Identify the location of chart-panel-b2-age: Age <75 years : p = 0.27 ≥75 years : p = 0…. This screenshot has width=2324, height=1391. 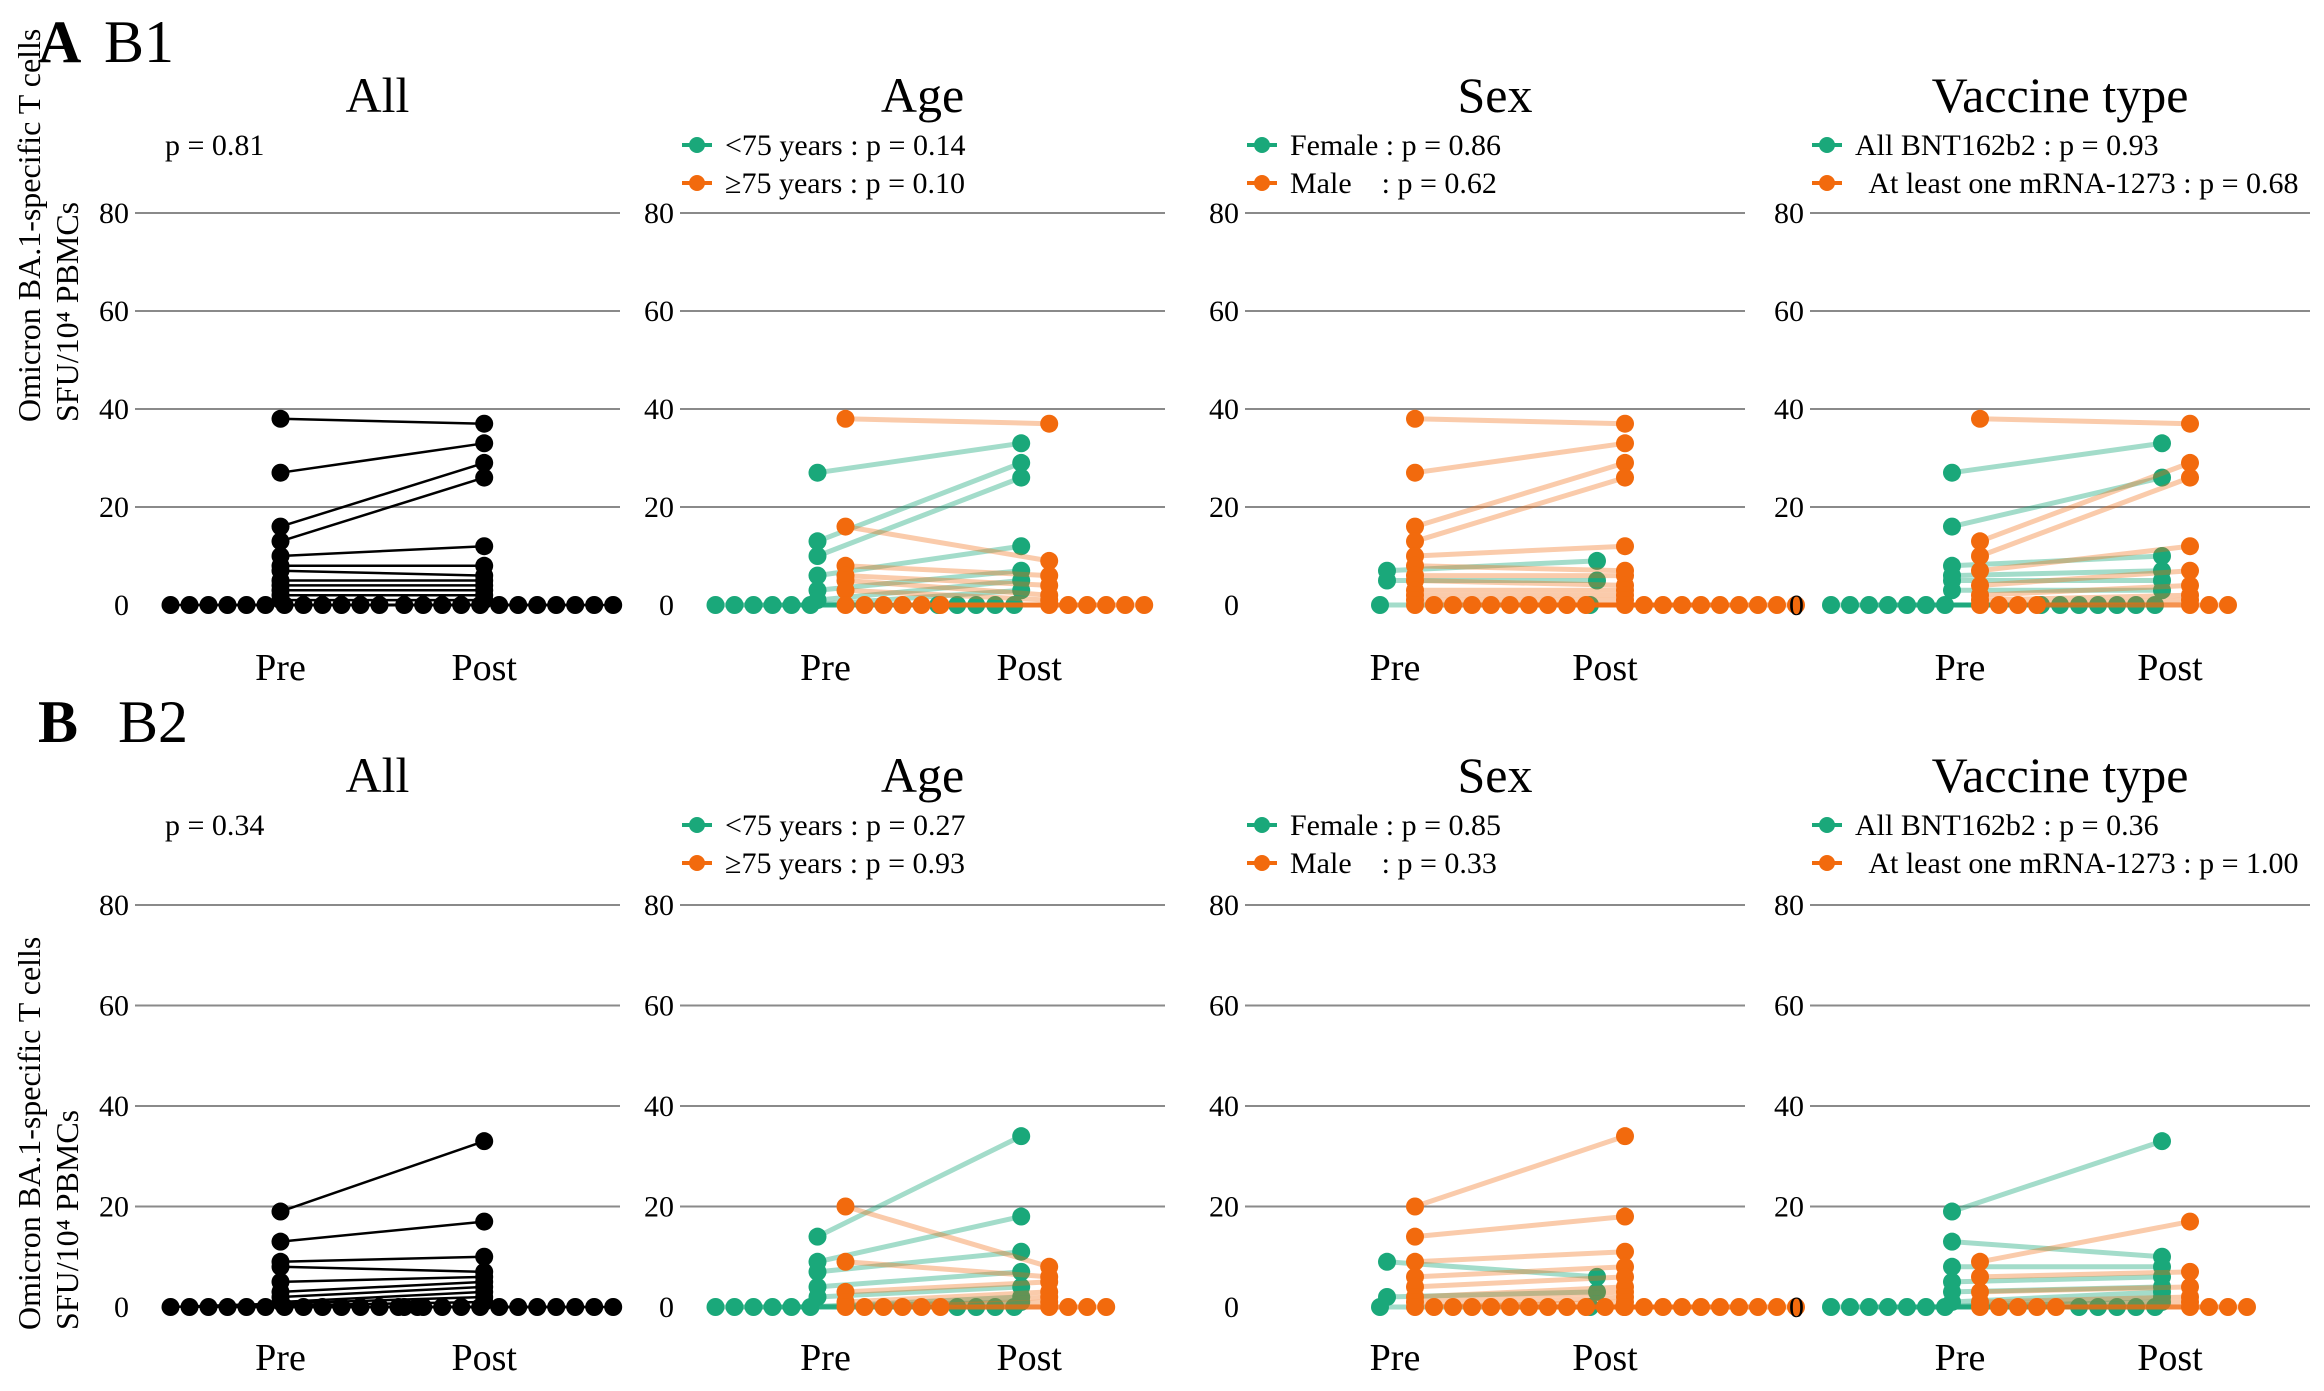
(904, 1063).